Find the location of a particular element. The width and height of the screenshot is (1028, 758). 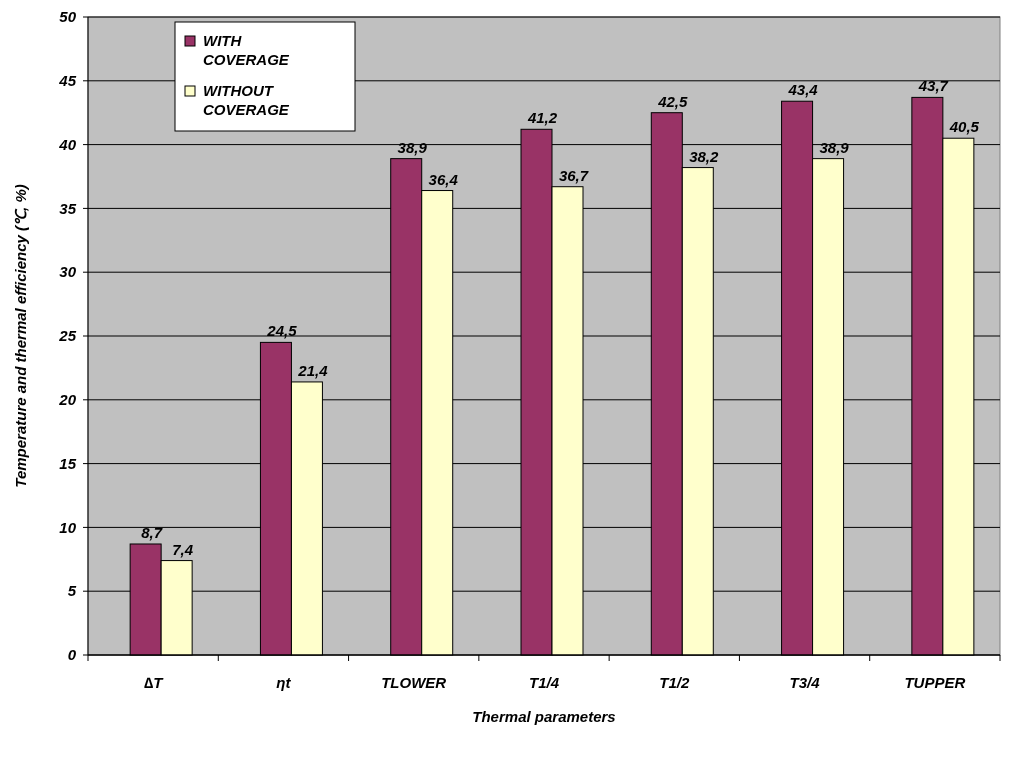

data-label: 21,4 is located at coordinates (313, 370).